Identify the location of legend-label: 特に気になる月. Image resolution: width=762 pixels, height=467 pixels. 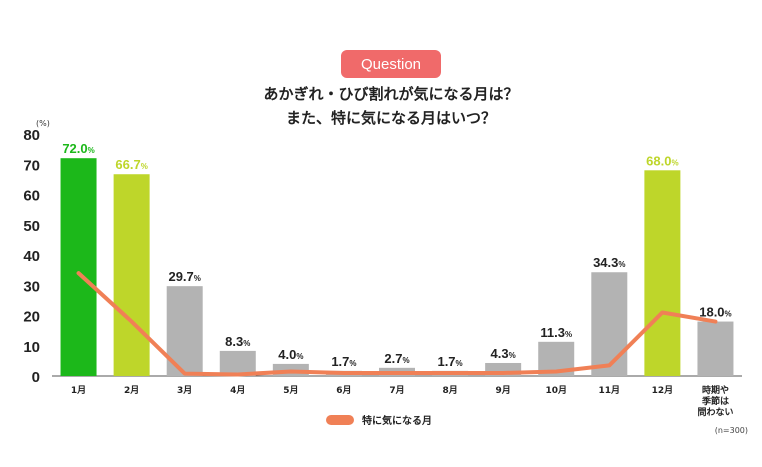
(397, 421).